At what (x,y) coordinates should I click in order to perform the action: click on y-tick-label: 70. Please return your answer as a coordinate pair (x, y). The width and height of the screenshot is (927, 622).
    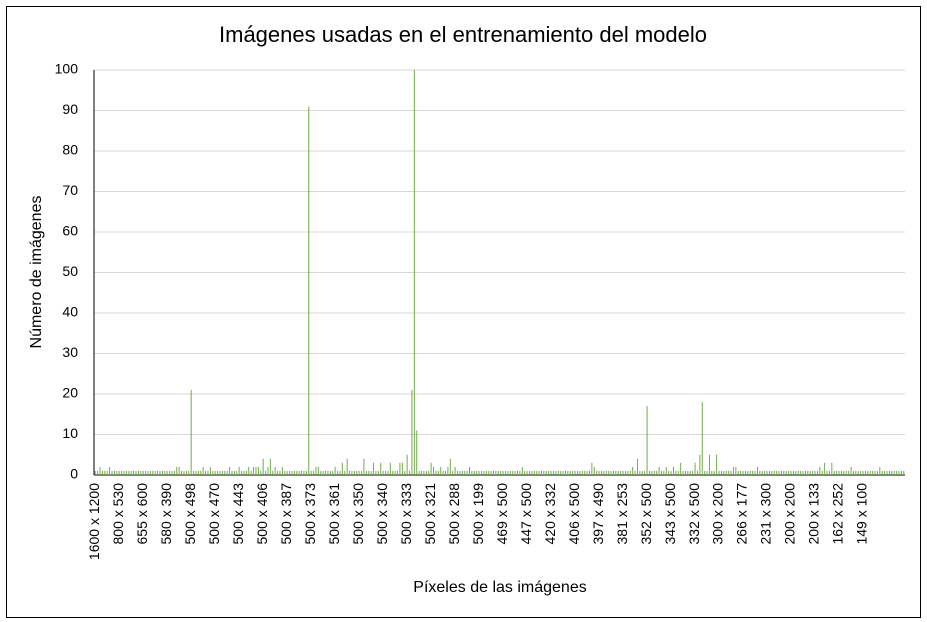
    Looking at the image, I should click on (70, 190).